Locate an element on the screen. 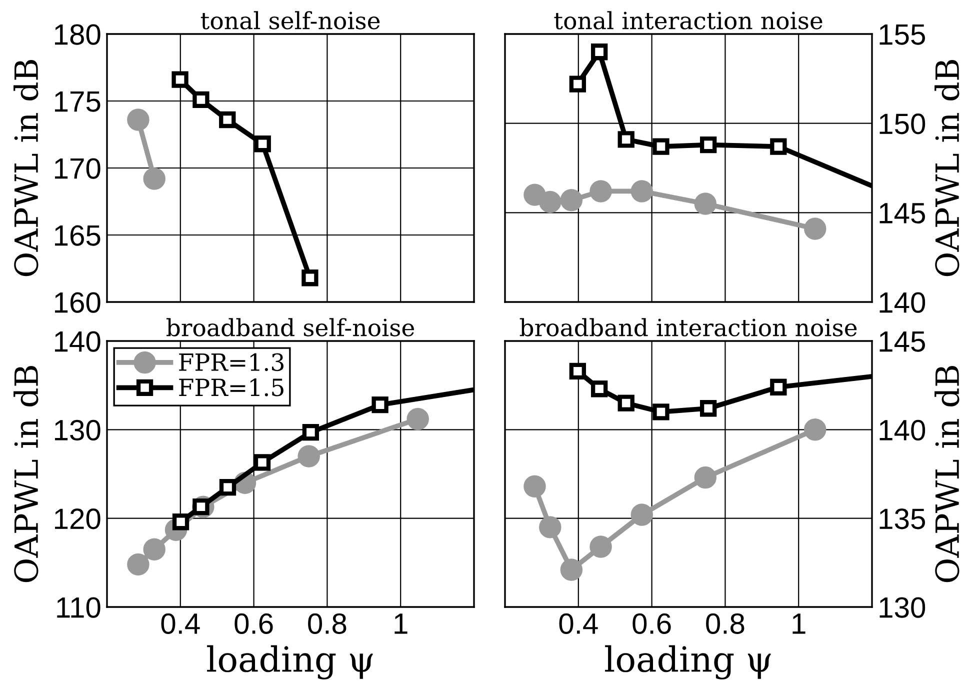 The width and height of the screenshot is (969, 693). legend-label: FPR=1.3 is located at coordinates (231, 362).